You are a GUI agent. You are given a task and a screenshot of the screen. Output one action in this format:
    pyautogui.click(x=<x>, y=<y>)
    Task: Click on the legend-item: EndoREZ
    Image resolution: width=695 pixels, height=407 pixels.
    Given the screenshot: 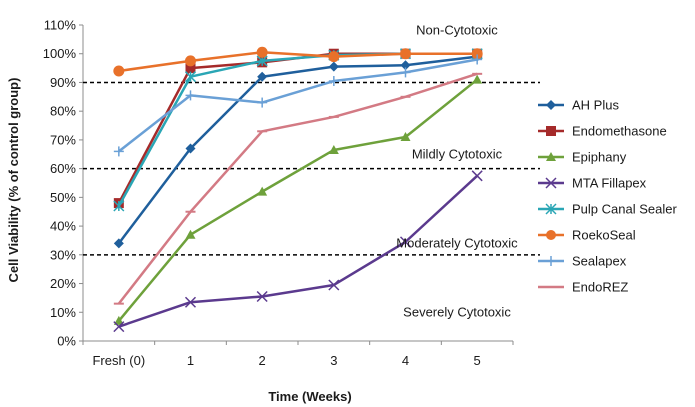 What is the action you would take?
    pyautogui.click(x=583, y=287)
    